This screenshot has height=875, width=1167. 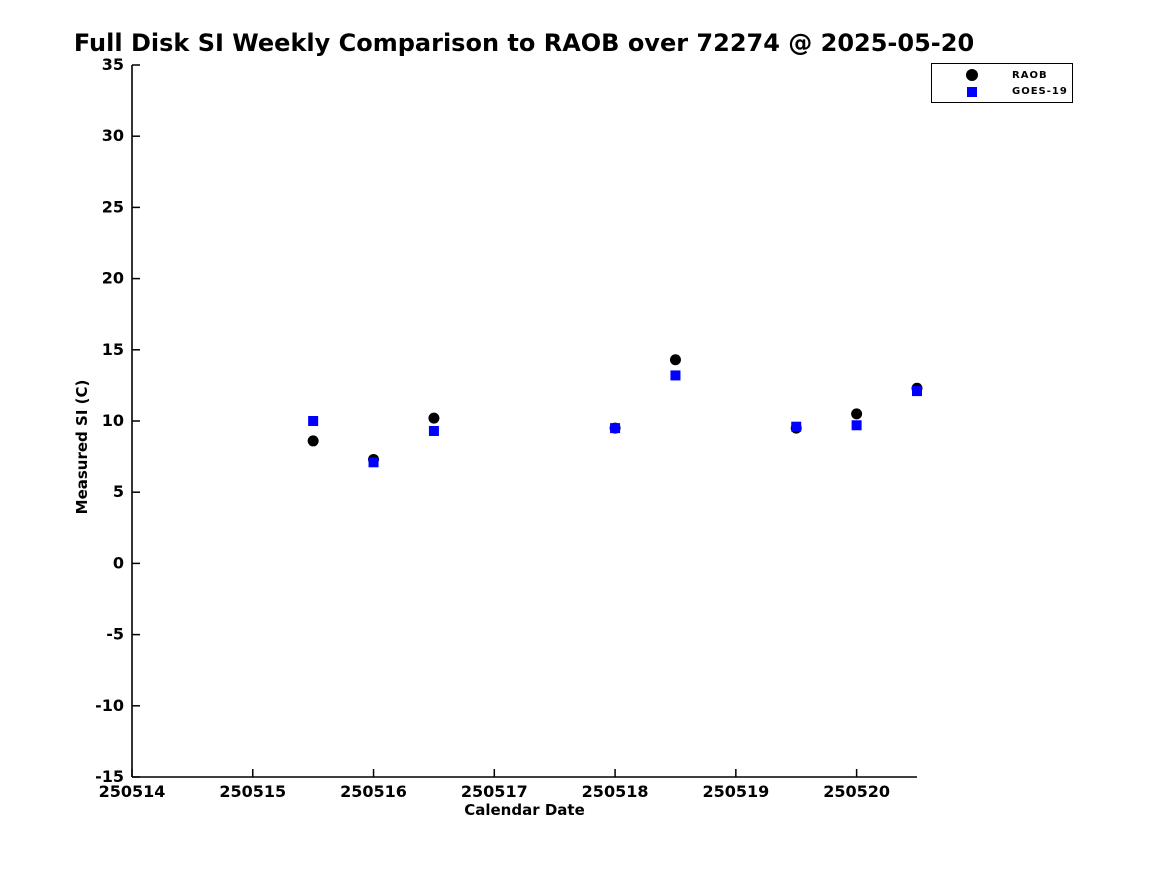 What do you see at coordinates (113, 64) in the screenshot?
I see `y-tick-label: 35` at bounding box center [113, 64].